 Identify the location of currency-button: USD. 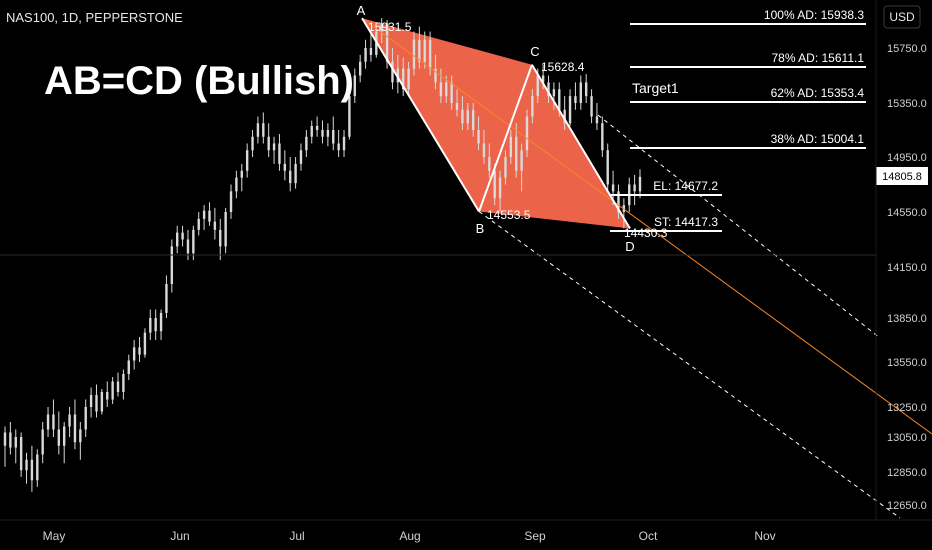
(902, 17).